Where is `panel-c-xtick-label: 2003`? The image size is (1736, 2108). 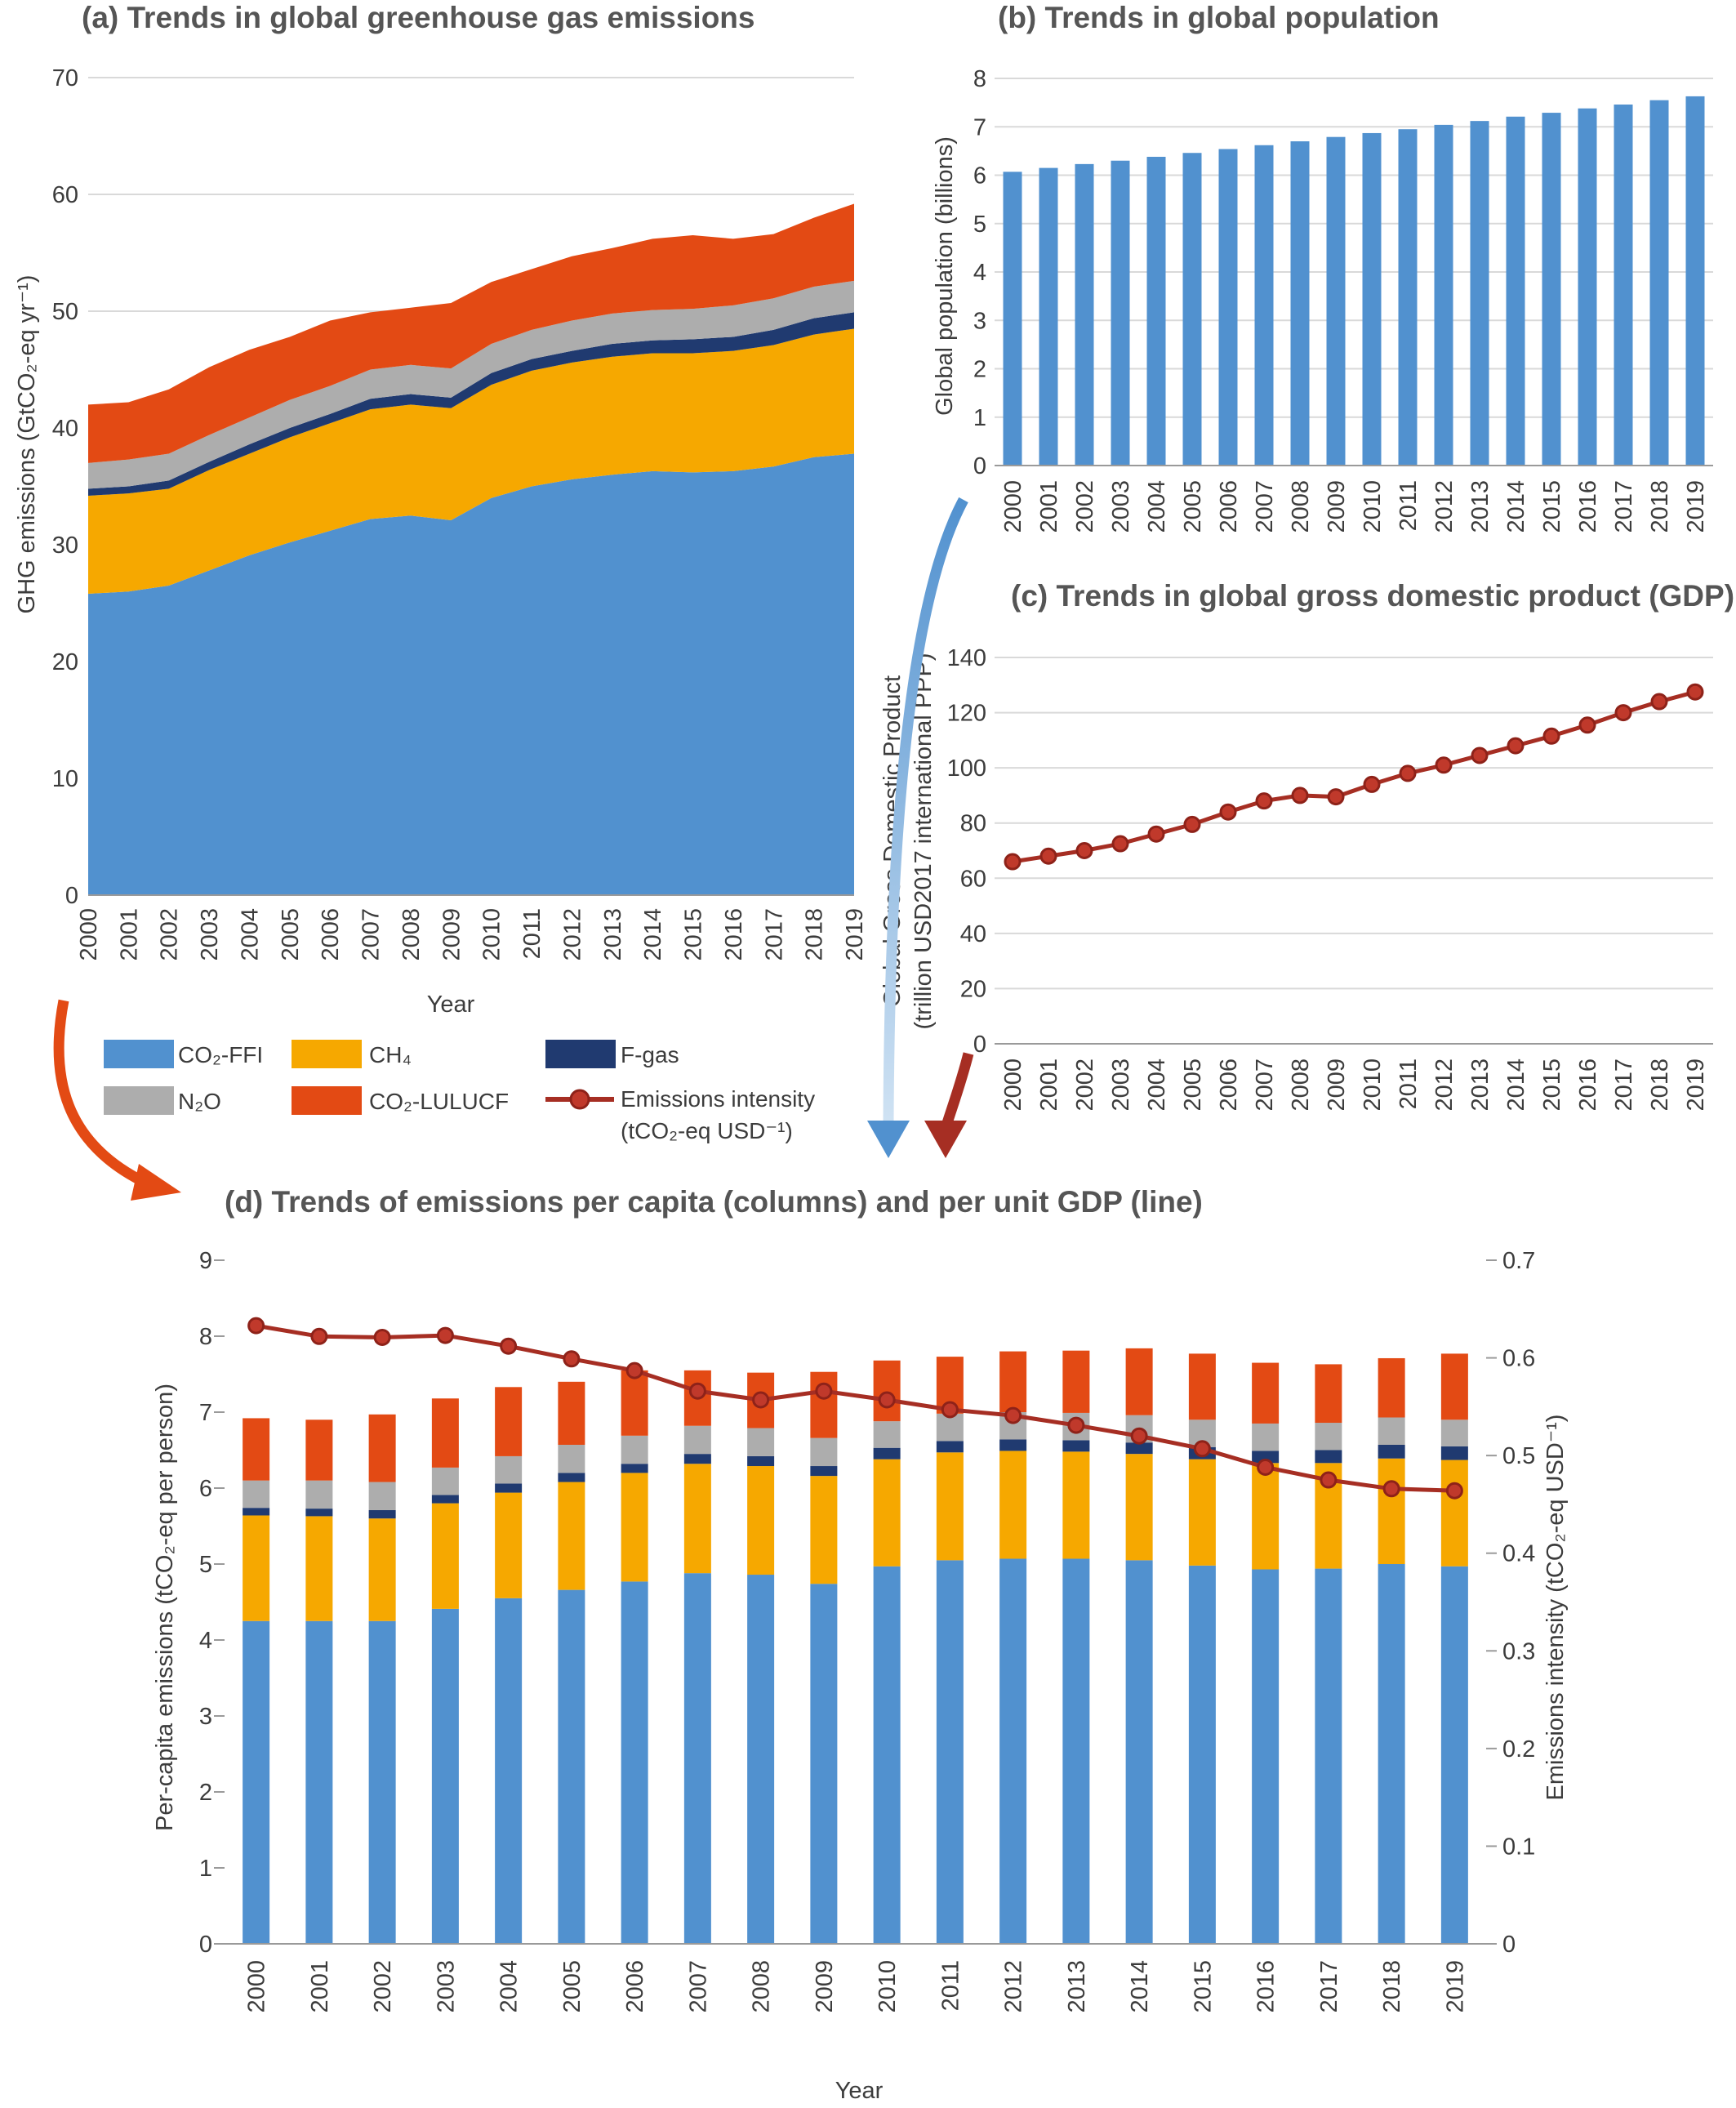
panel-c-xtick-label: 2003 is located at coordinates (1121, 1085).